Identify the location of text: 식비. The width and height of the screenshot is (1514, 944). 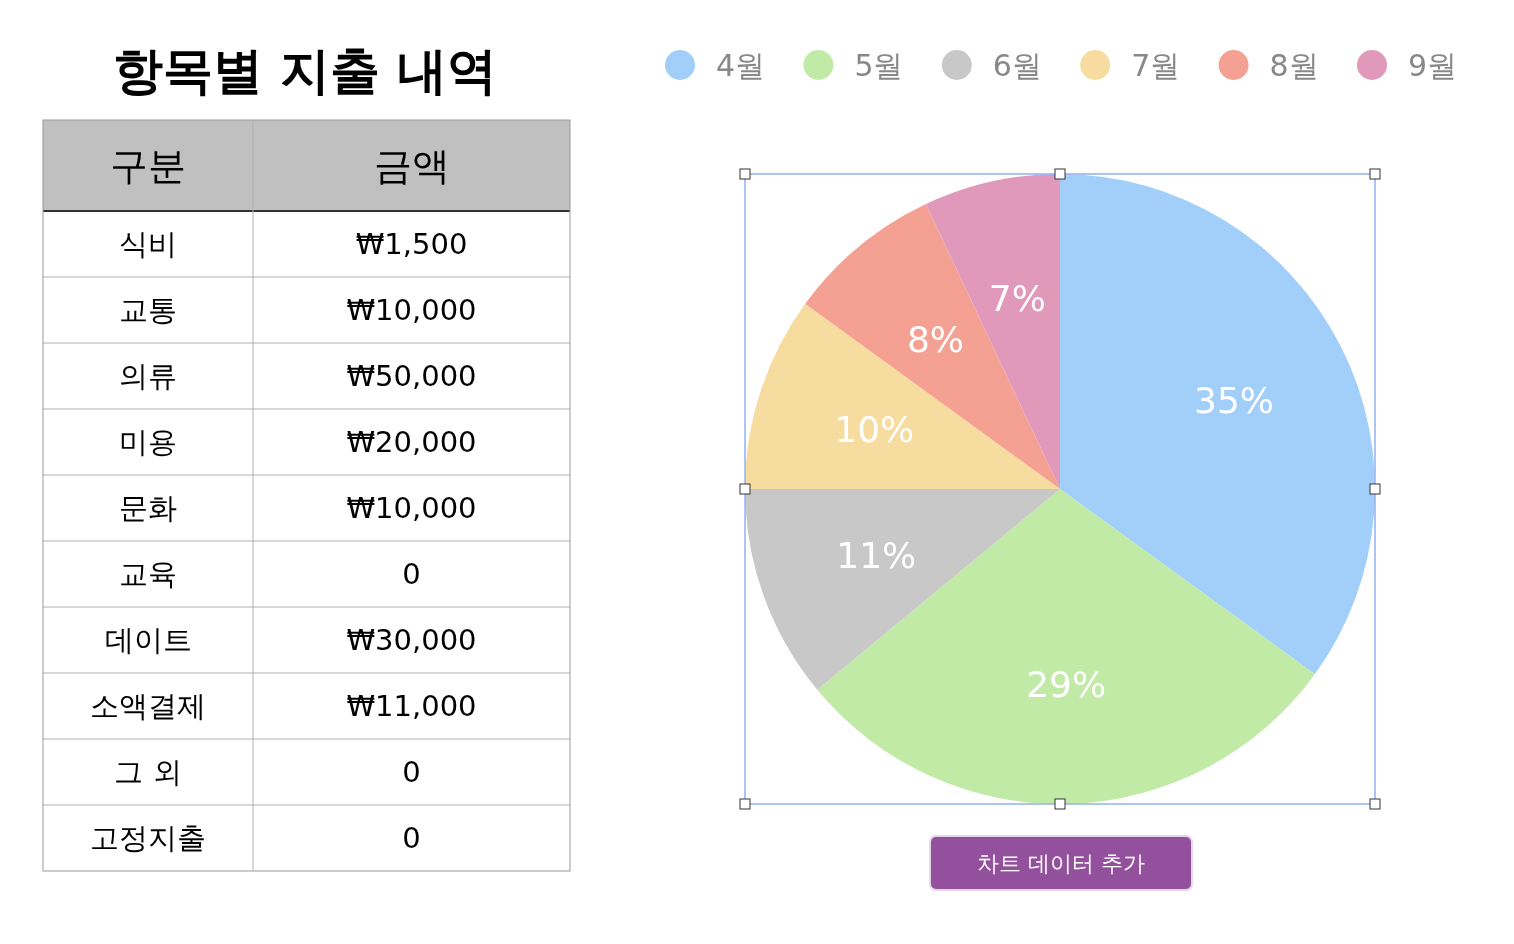
(148, 244).